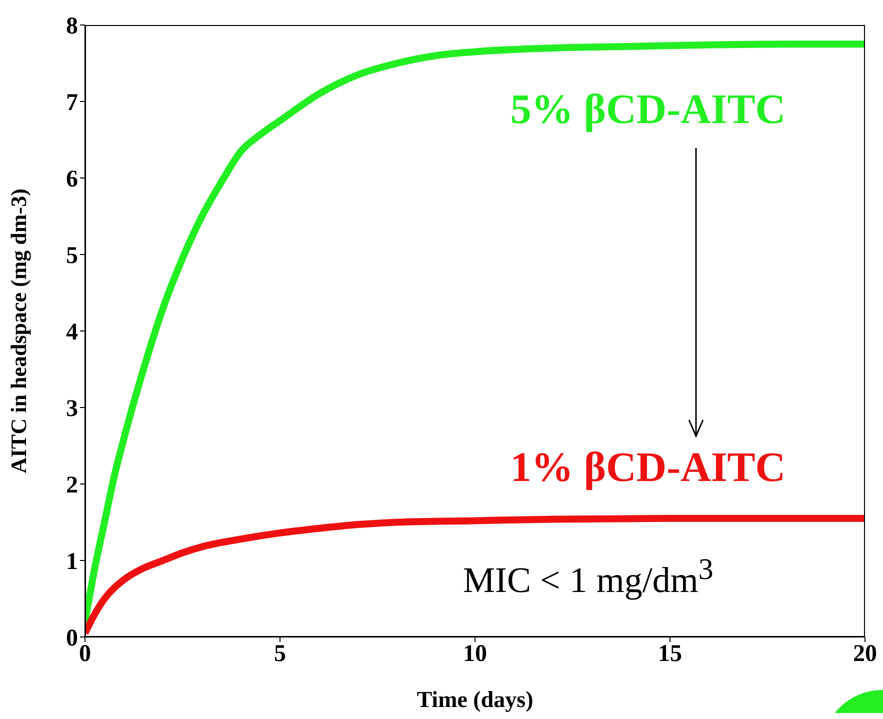  I want to click on y-axis-title: AITC in headspace (mg dm-3), so click(18, 331).